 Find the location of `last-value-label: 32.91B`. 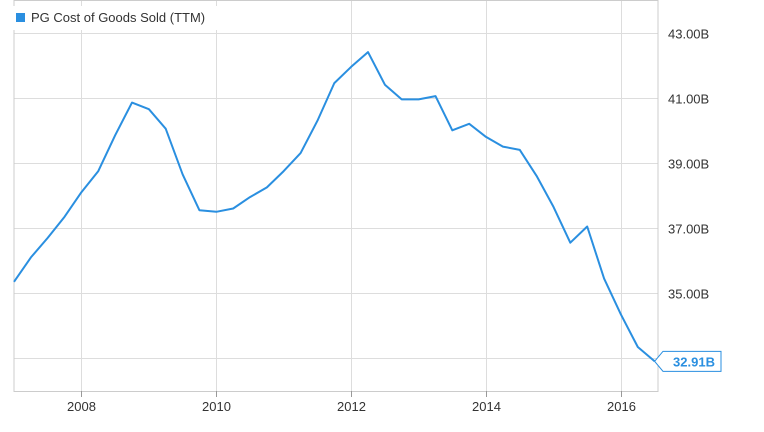

last-value-label: 32.91B is located at coordinates (694, 361).